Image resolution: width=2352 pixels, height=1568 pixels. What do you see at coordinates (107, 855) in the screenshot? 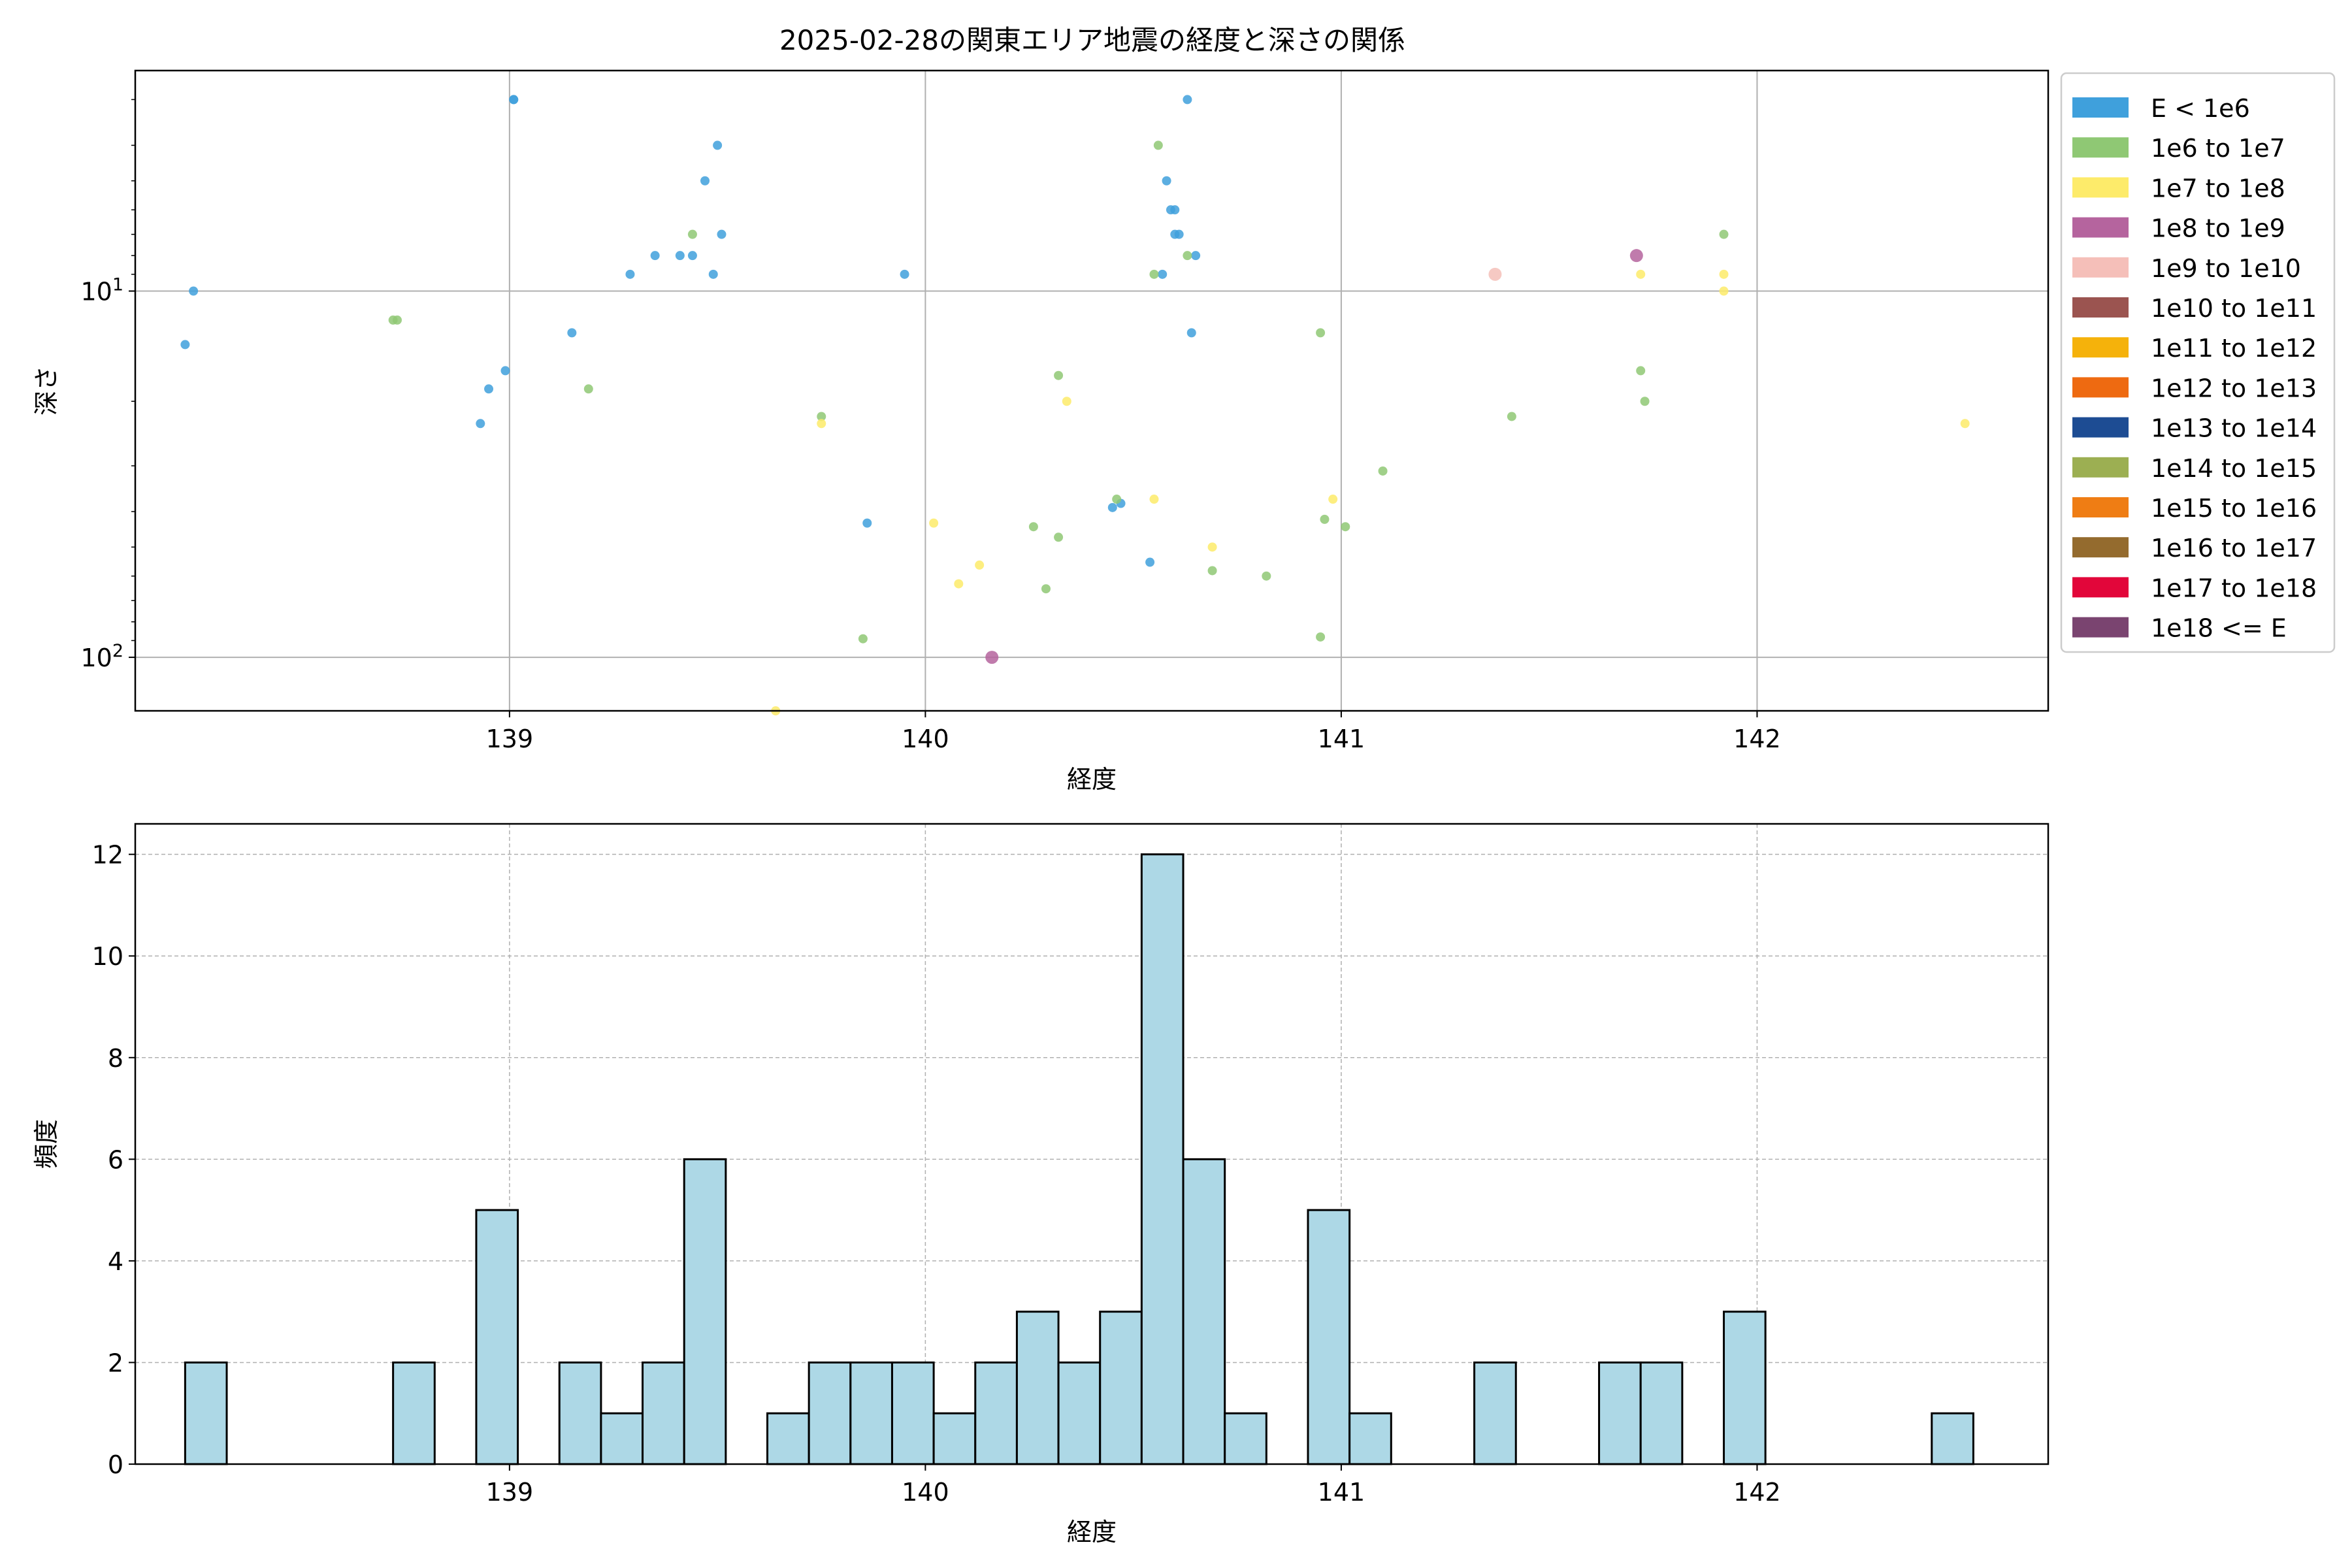
I see `histogram-y-tick-label: 12` at bounding box center [107, 855].